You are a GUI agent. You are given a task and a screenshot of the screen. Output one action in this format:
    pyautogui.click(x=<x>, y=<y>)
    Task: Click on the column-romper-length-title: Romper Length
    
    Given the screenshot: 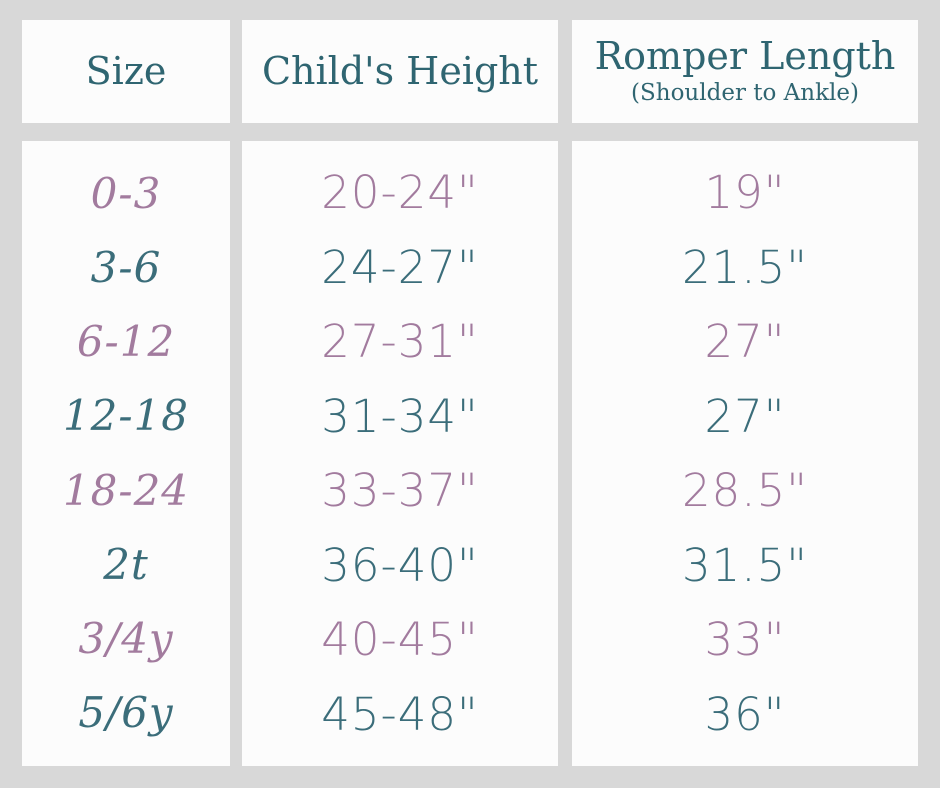 What is the action you would take?
    pyautogui.click(x=745, y=56)
    